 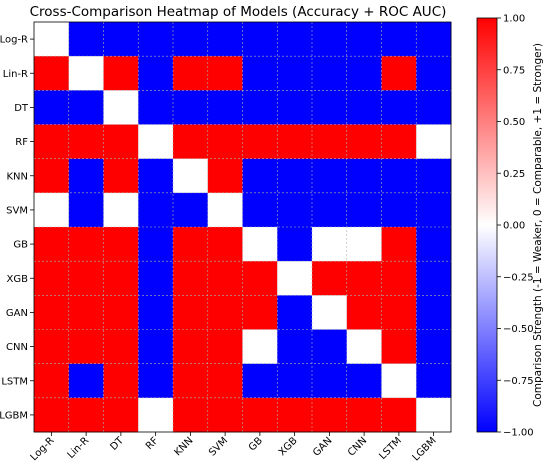 What do you see at coordinates (322, 446) in the screenshot?
I see `column-label: GAN` at bounding box center [322, 446].